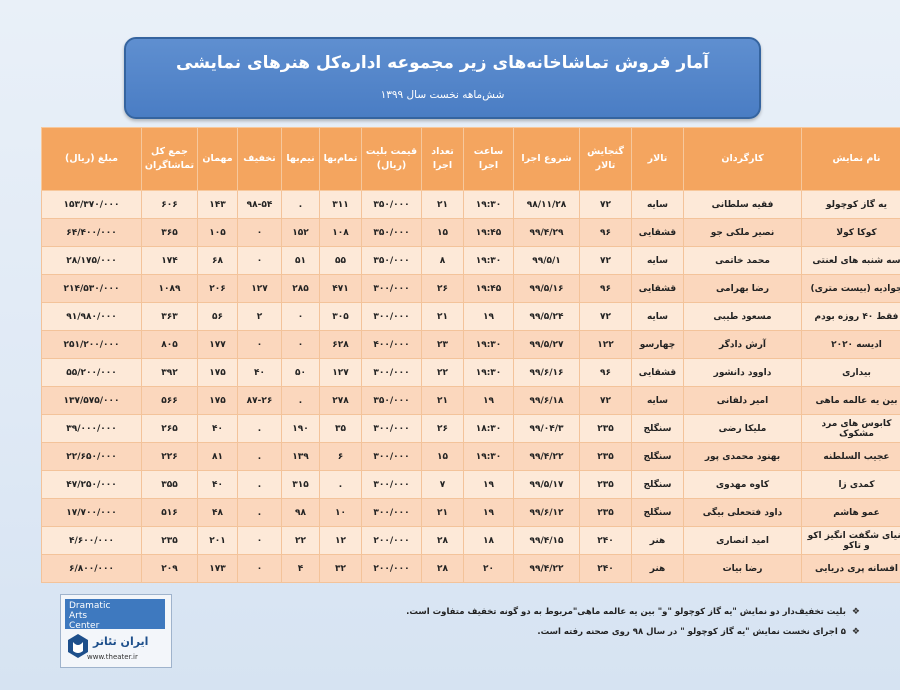  Describe the element at coordinates (169, 204) in the screenshot. I see `table-cell: ۶۰۶` at that location.